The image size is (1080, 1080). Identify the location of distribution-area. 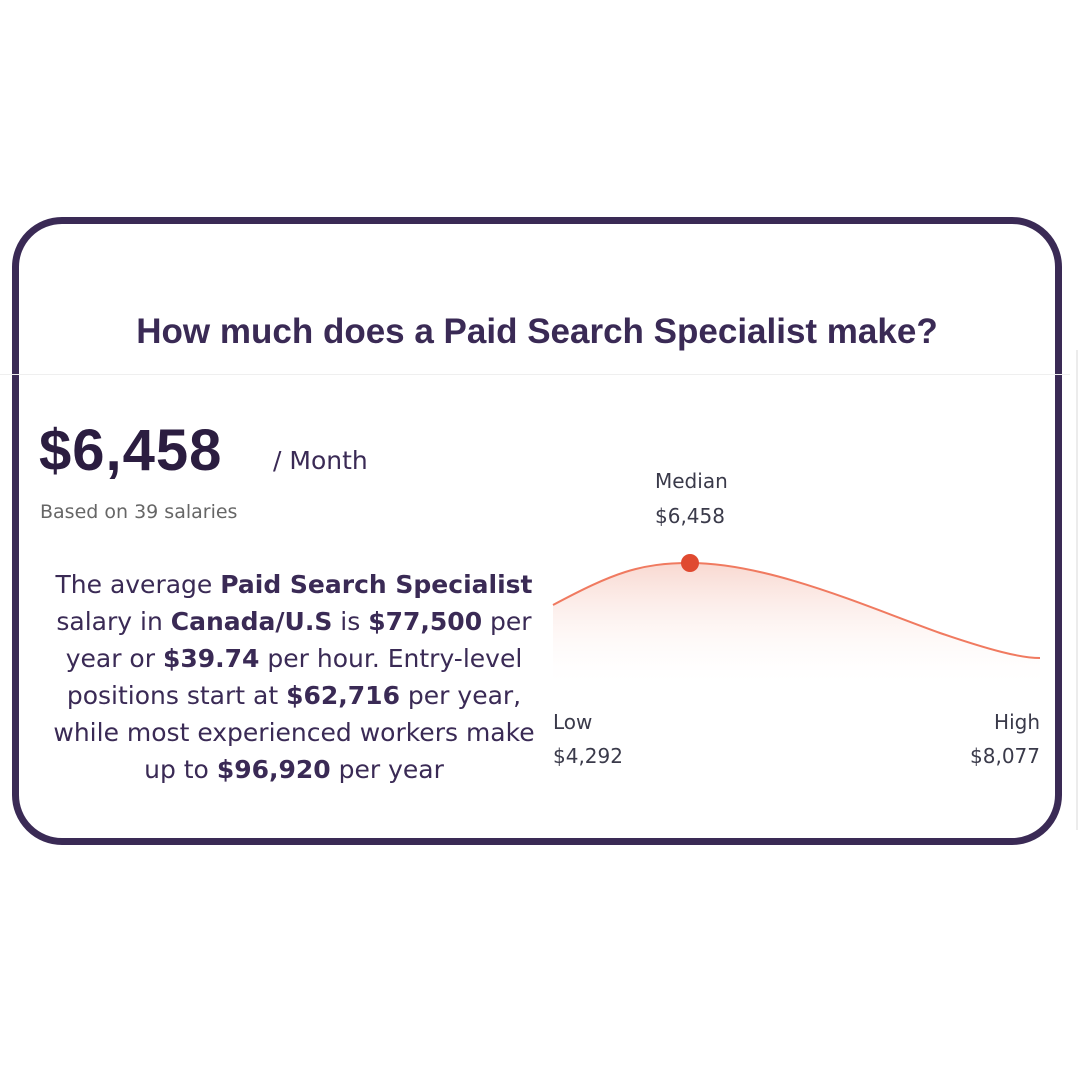
(796, 626).